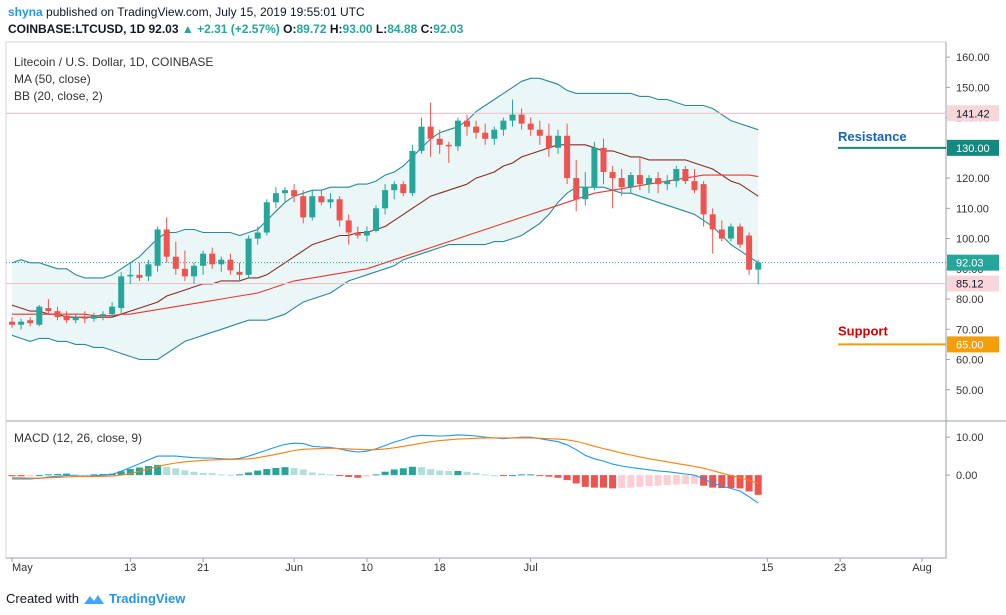  I want to click on last-price: 92.03, so click(163, 29).